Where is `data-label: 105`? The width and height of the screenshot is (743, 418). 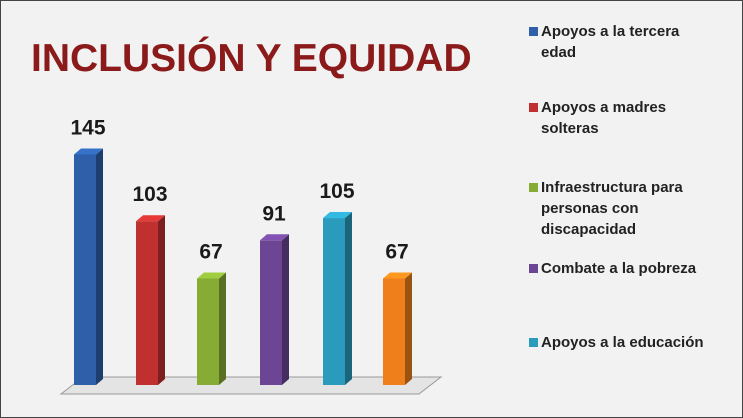
data-label: 105 is located at coordinates (336, 191).